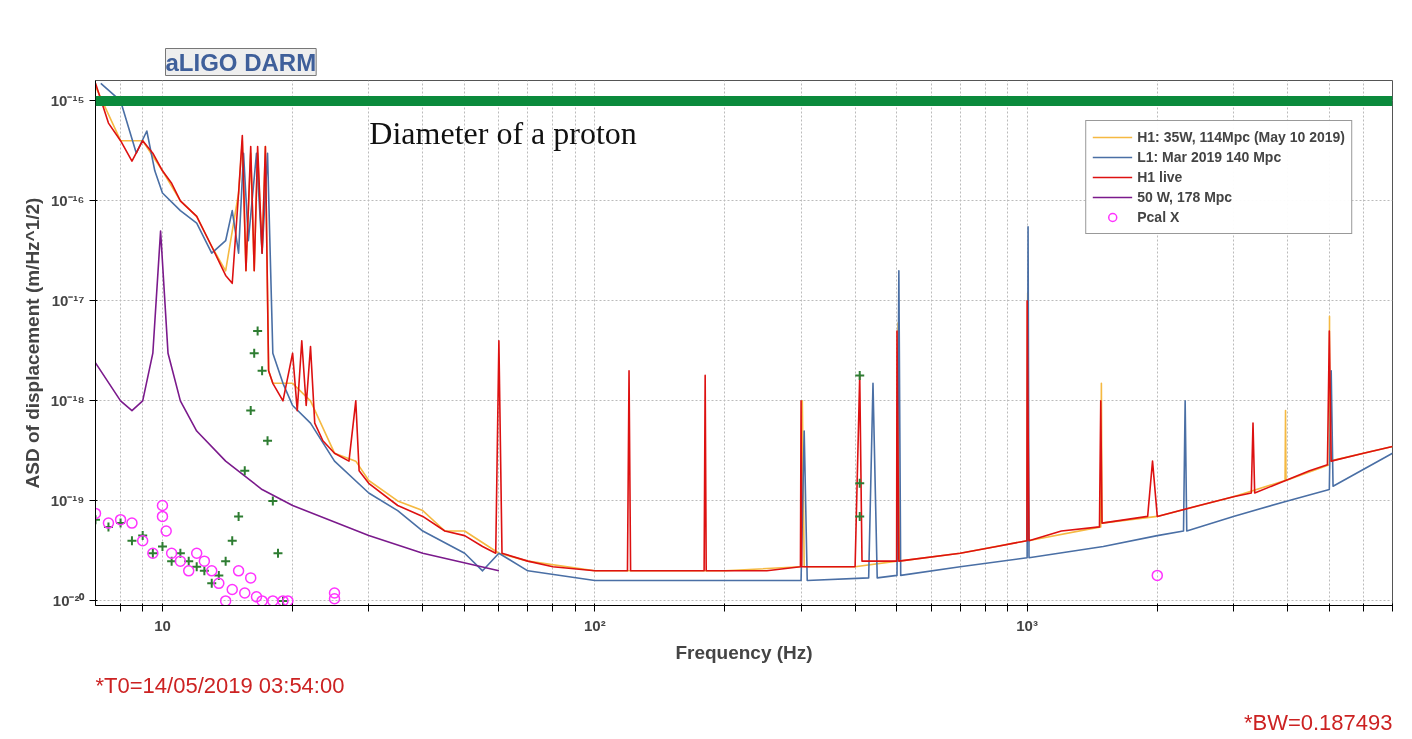 This screenshot has width=1412, height=739. Describe the element at coordinates (220, 685) in the screenshot. I see `text: *T0=14/05/2019 03:54:00` at that location.